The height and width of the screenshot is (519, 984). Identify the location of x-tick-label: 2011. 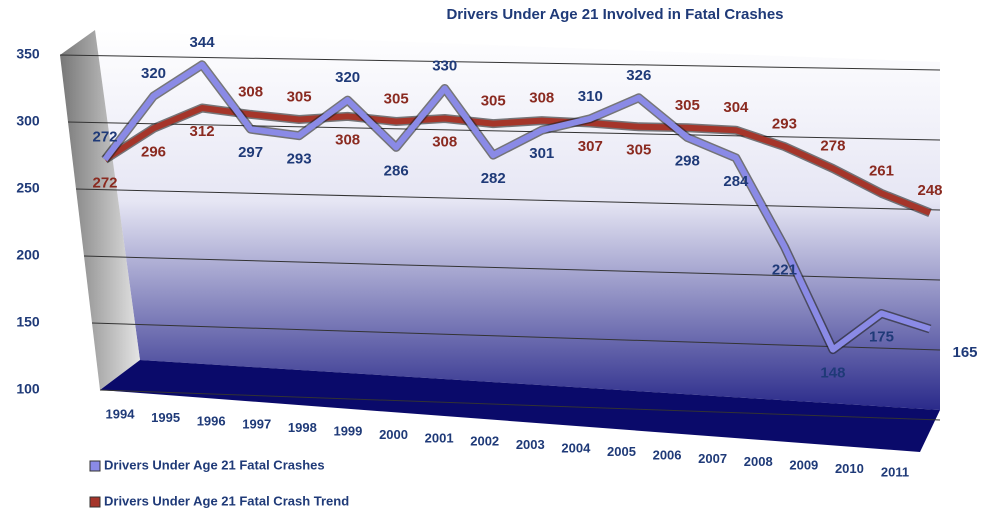
(895, 471).